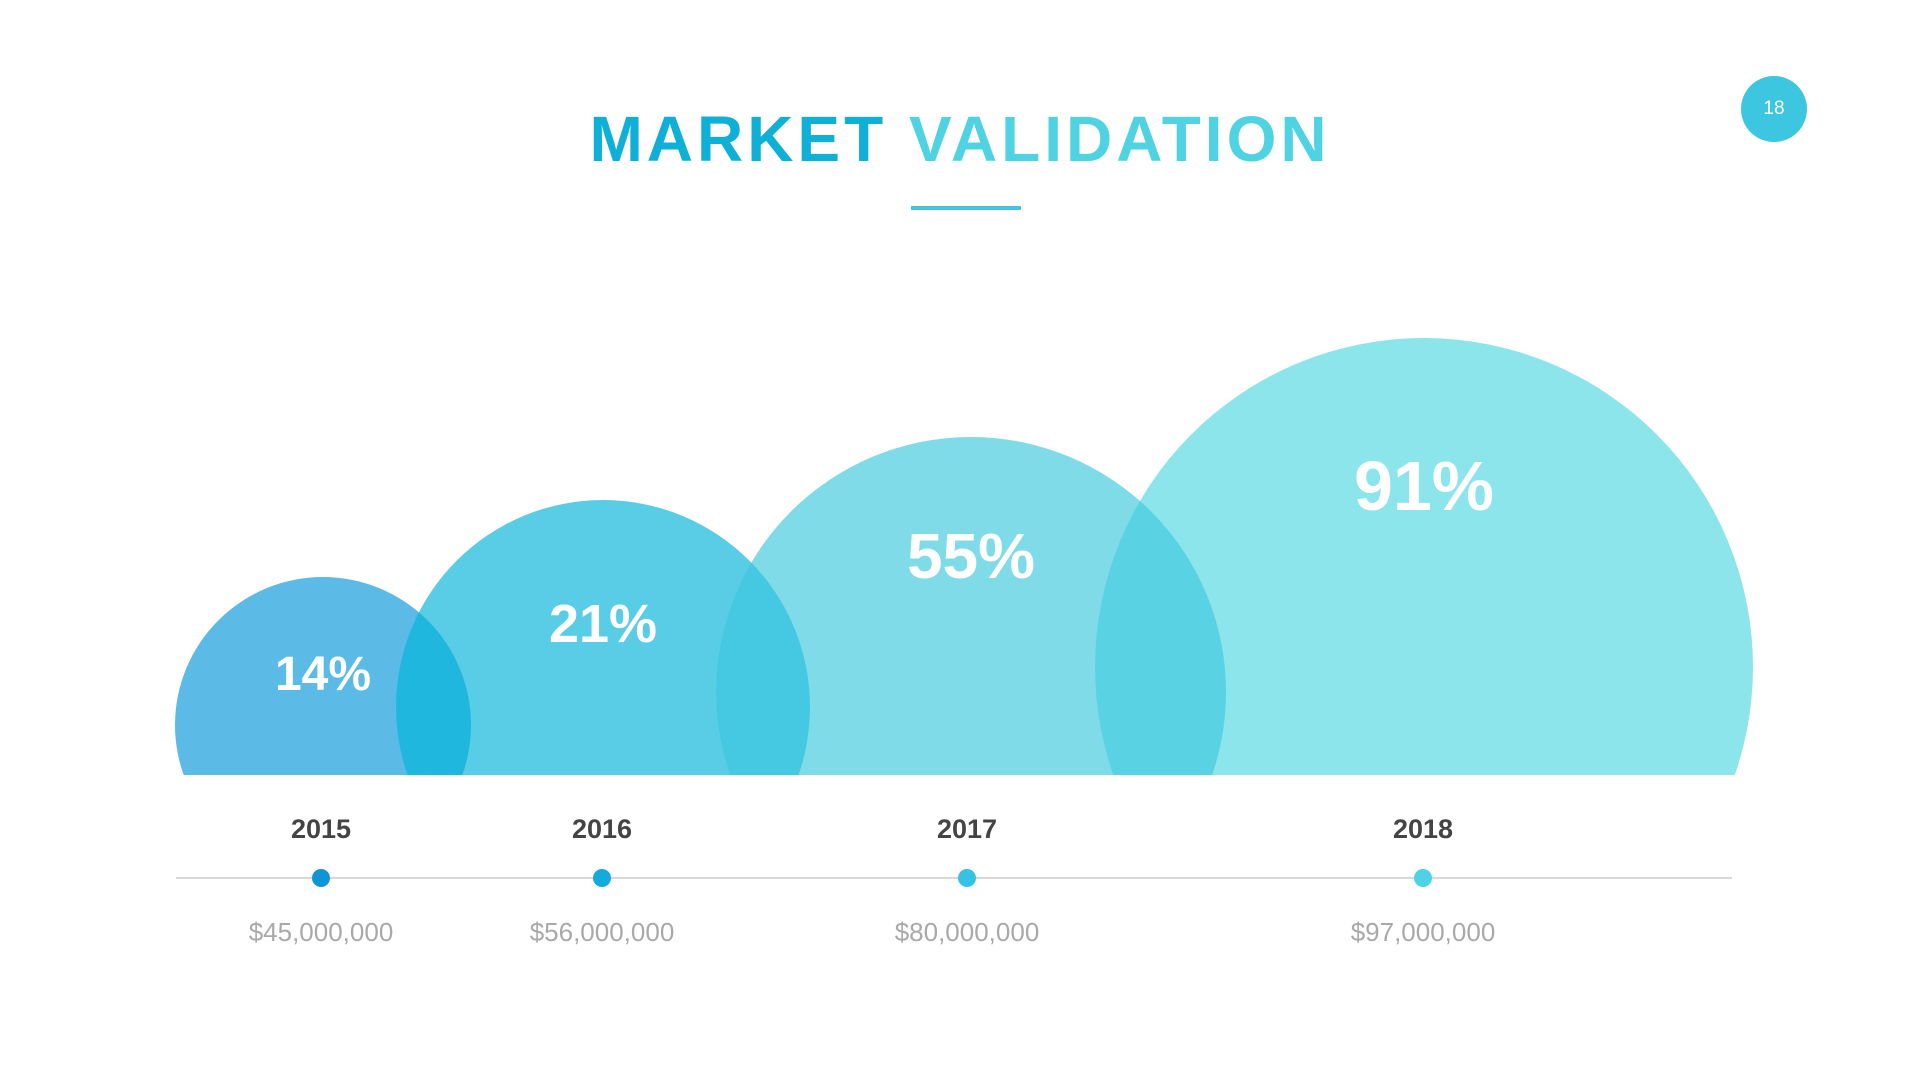 The width and height of the screenshot is (1920, 1080). What do you see at coordinates (602, 878) in the screenshot?
I see `timeline-dot-2016` at bounding box center [602, 878].